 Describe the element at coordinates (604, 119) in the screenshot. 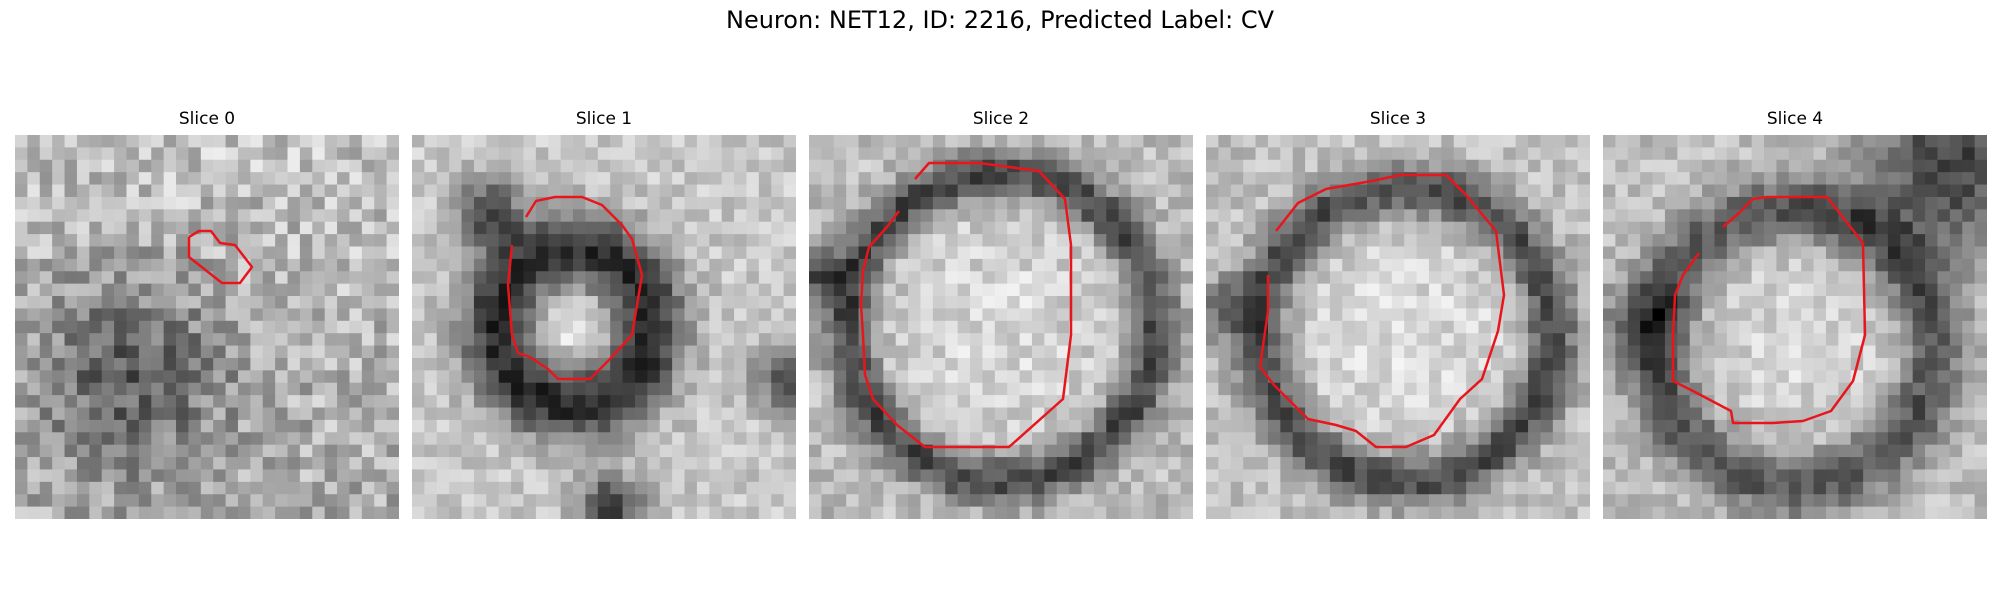

I see `slice-title: Slice 1` at that location.